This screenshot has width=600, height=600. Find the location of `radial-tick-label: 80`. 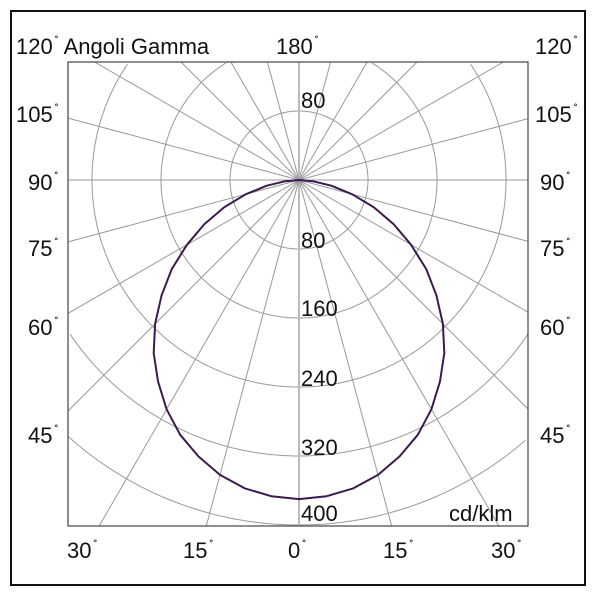

radial-tick-label: 80 is located at coordinates (313, 241).